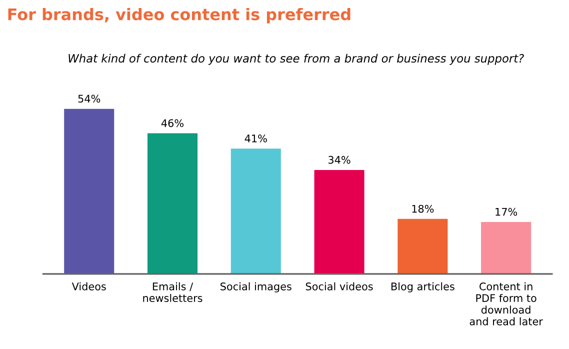  Describe the element at coordinates (172, 123) in the screenshot. I see `data-label: 46%` at that location.